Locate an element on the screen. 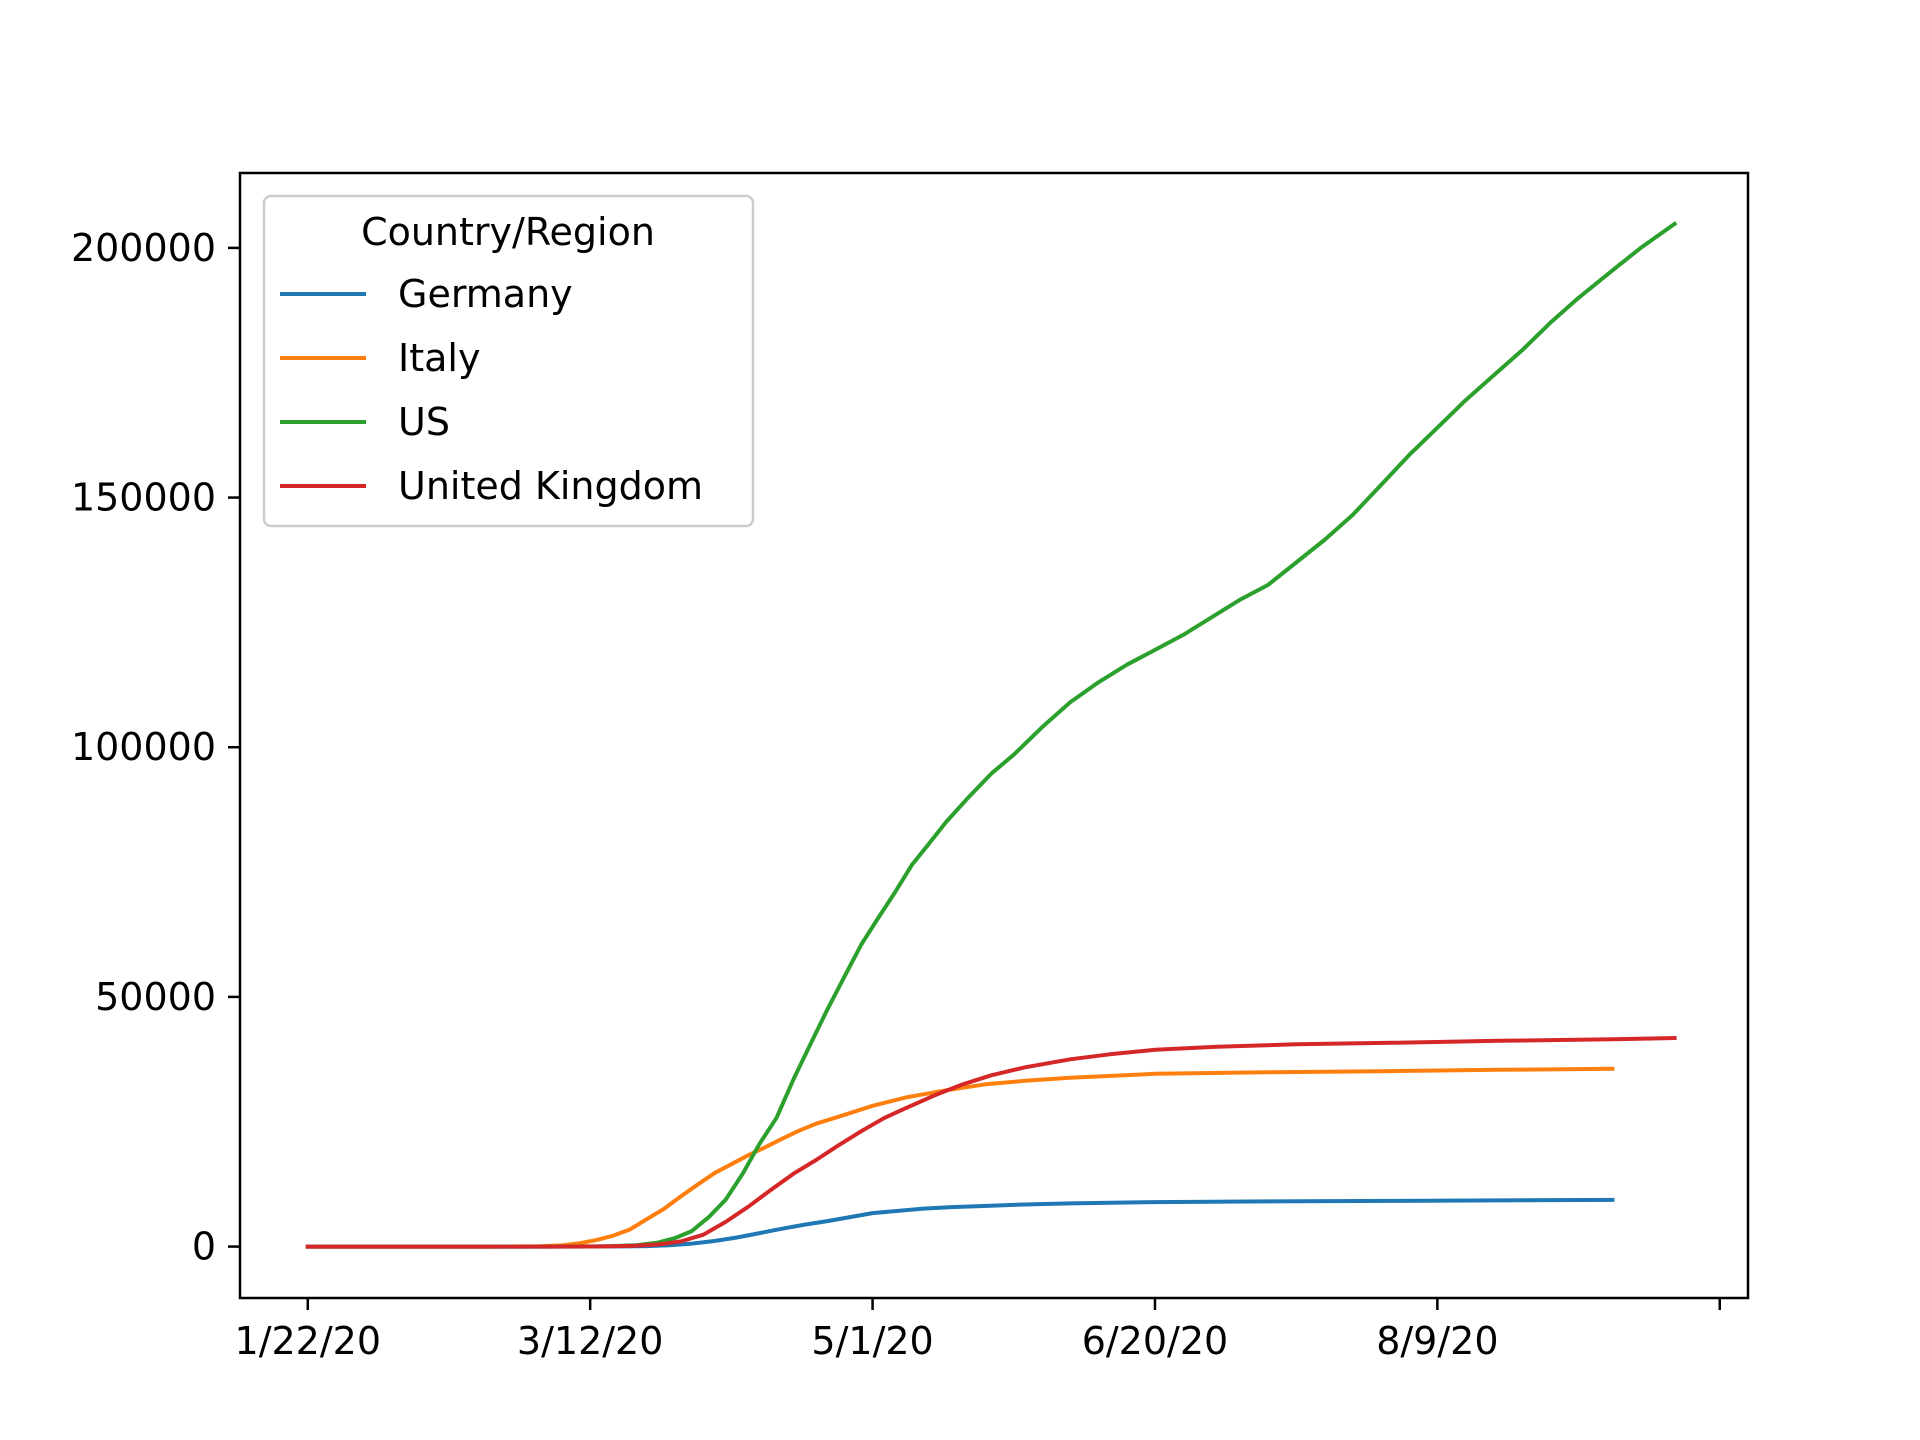  y-tick-label: 50000 is located at coordinates (155, 997).